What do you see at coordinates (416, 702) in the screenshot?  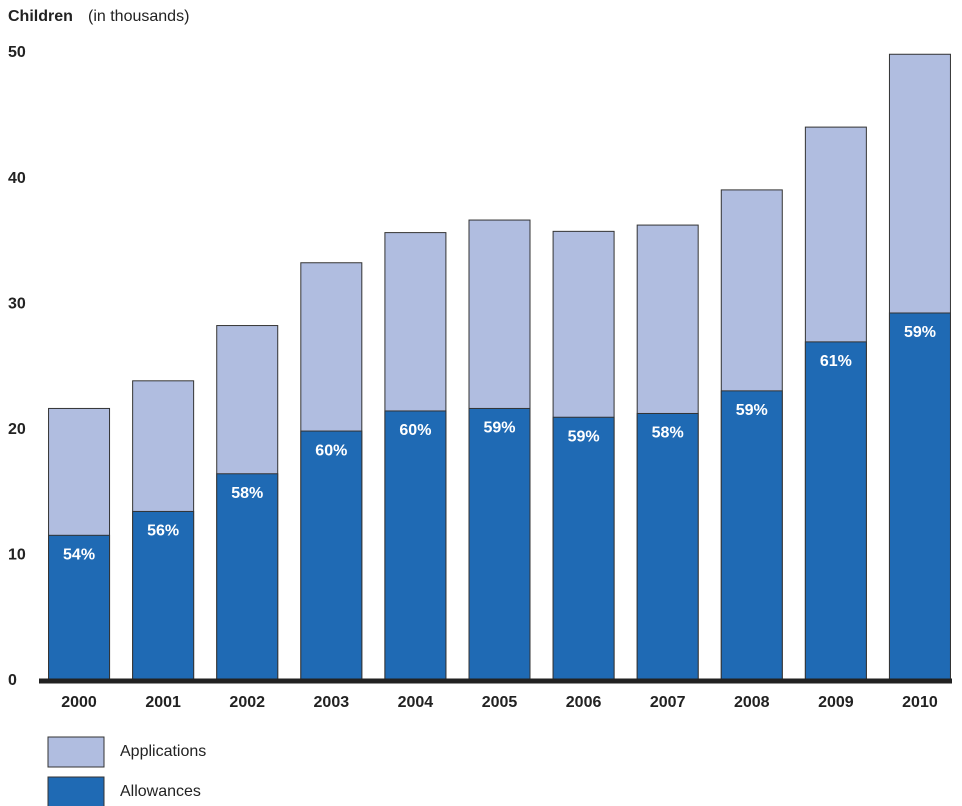 I see `x-tick-label: 2004` at bounding box center [416, 702].